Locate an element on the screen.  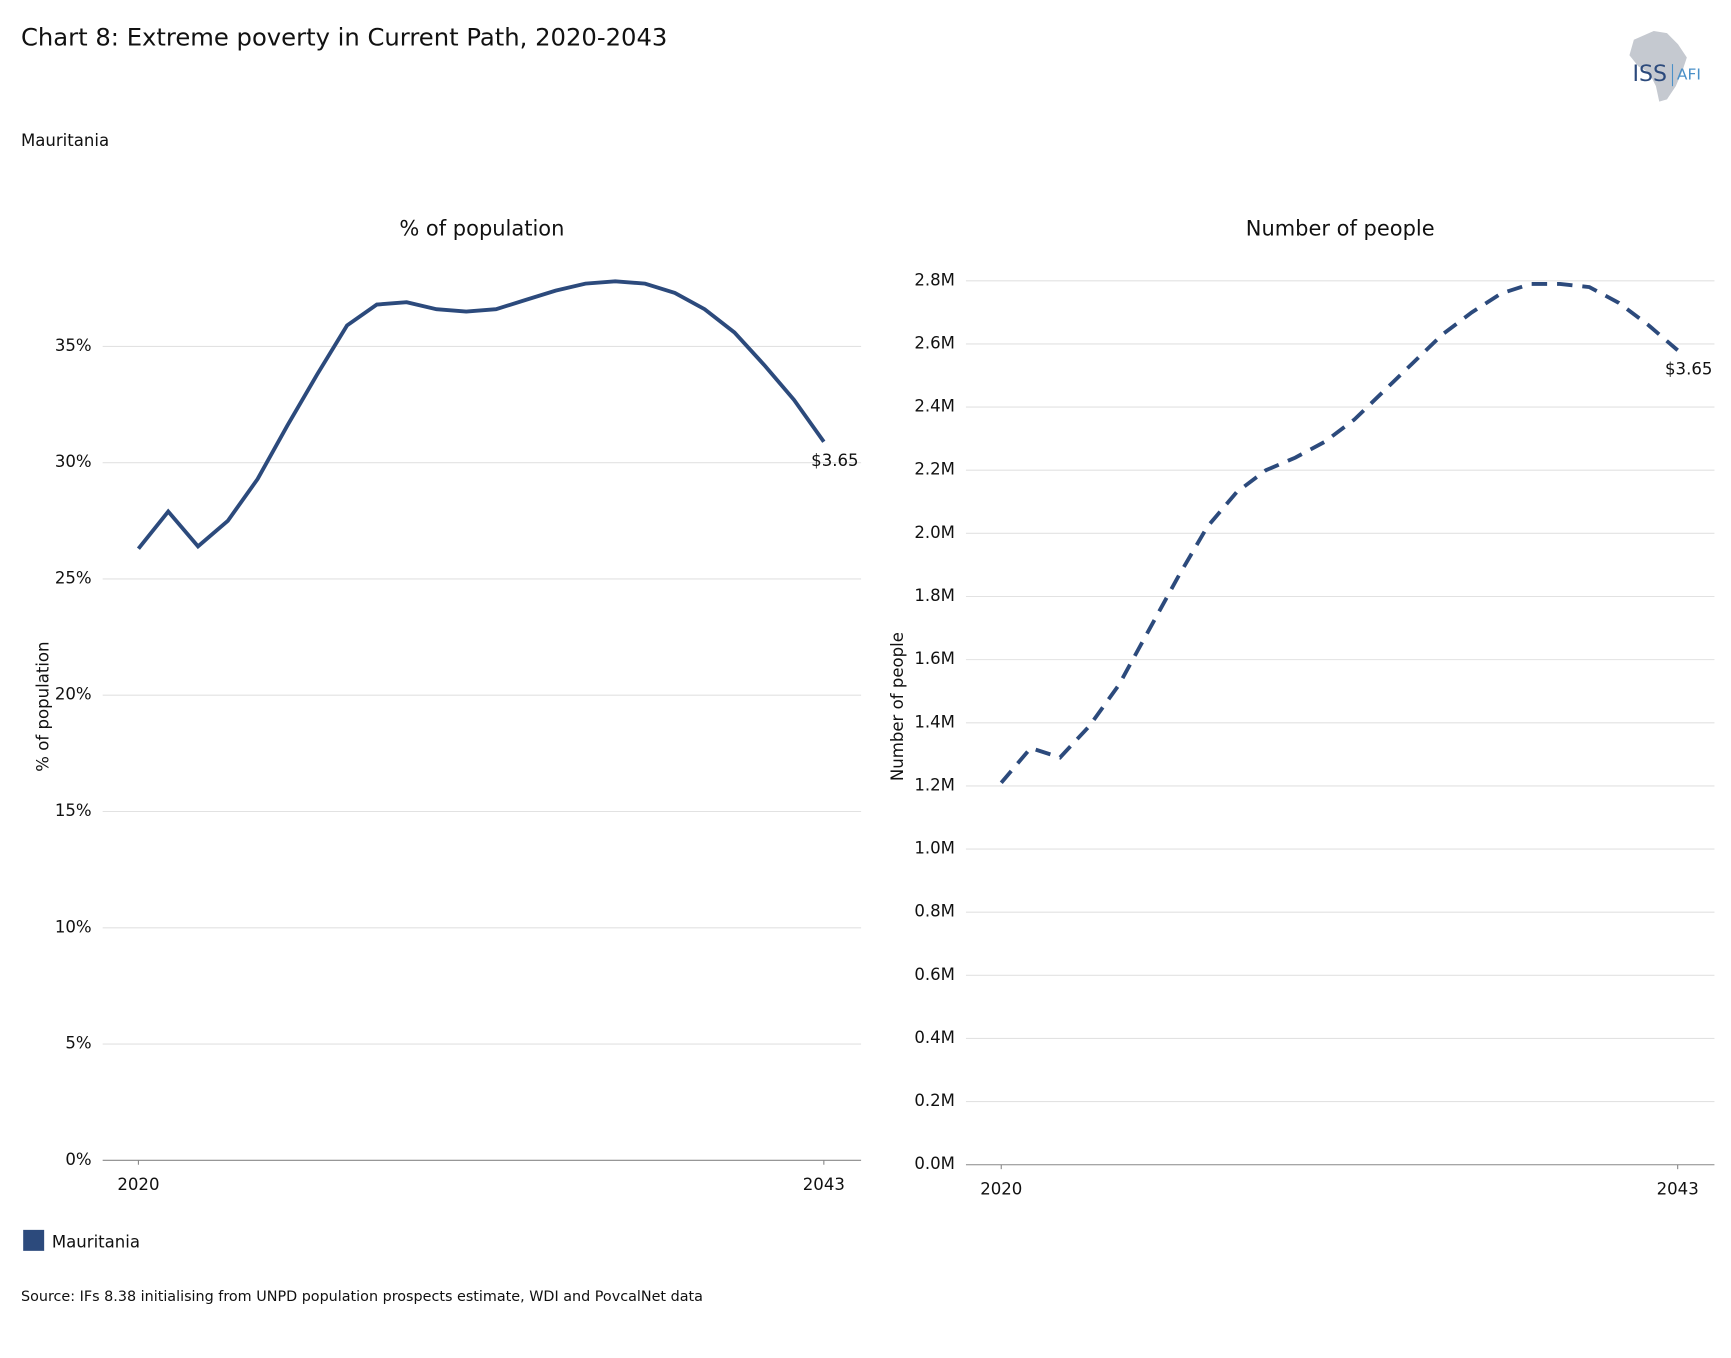
y-tick-label: 0.4M is located at coordinates (934, 1037).